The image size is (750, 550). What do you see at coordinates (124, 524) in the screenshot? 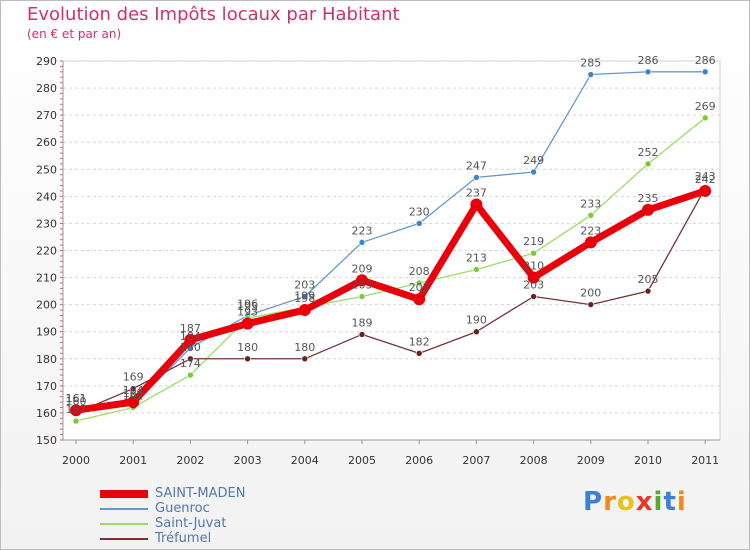
I see `legend-swatch-saint-juvat` at bounding box center [124, 524].